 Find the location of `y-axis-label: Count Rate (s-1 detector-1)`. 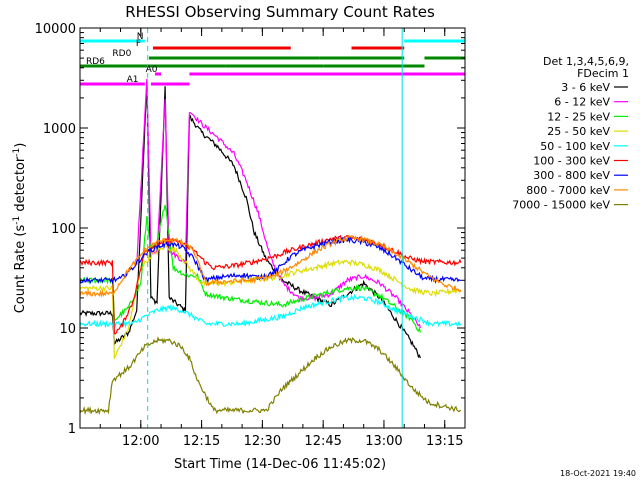

y-axis-label: Count Rate (s-1 detector-1) is located at coordinates (20, 228).